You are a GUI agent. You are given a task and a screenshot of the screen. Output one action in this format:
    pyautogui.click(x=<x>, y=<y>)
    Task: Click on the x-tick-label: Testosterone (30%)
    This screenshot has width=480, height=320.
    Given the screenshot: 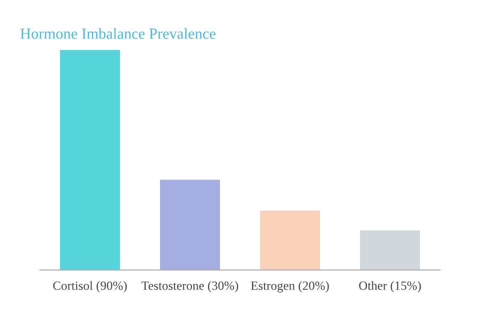 What is the action you would take?
    pyautogui.click(x=190, y=286)
    